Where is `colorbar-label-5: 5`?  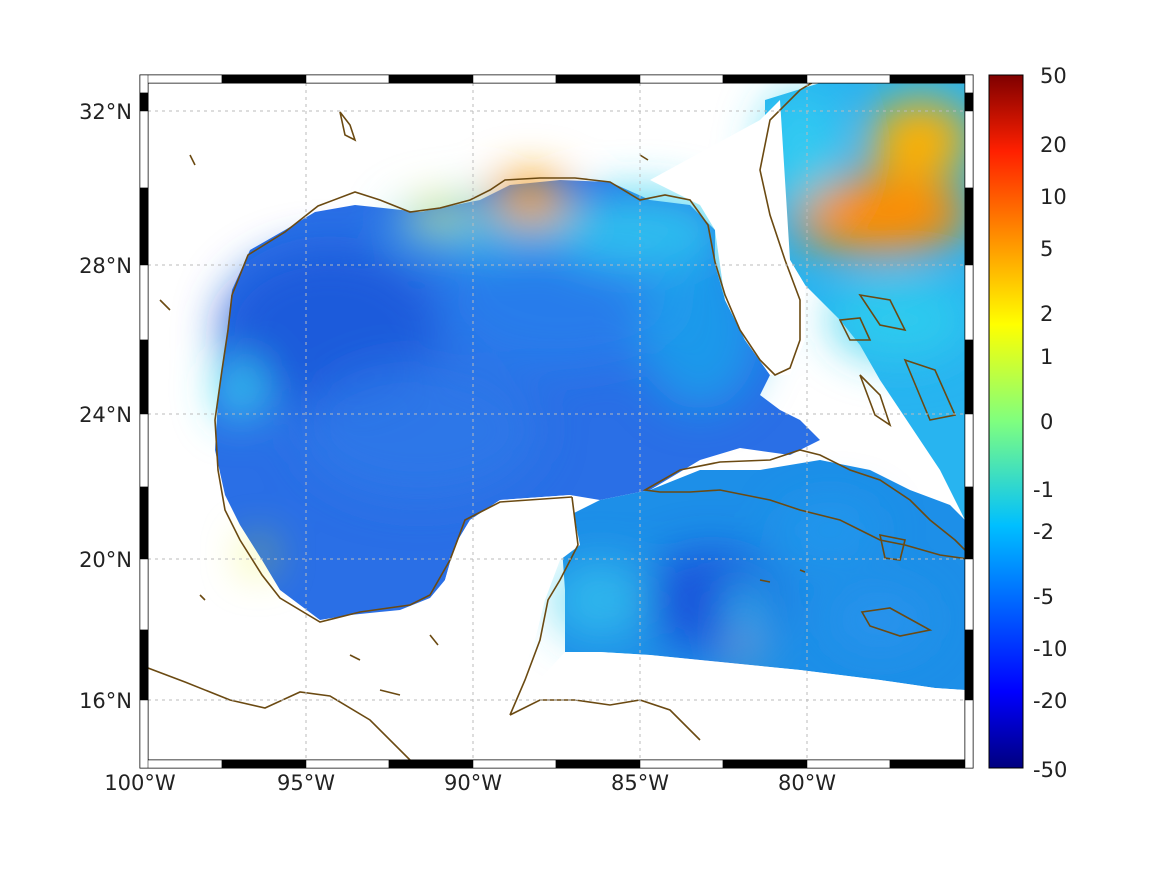 colorbar-label-5: 5 is located at coordinates (1046, 249).